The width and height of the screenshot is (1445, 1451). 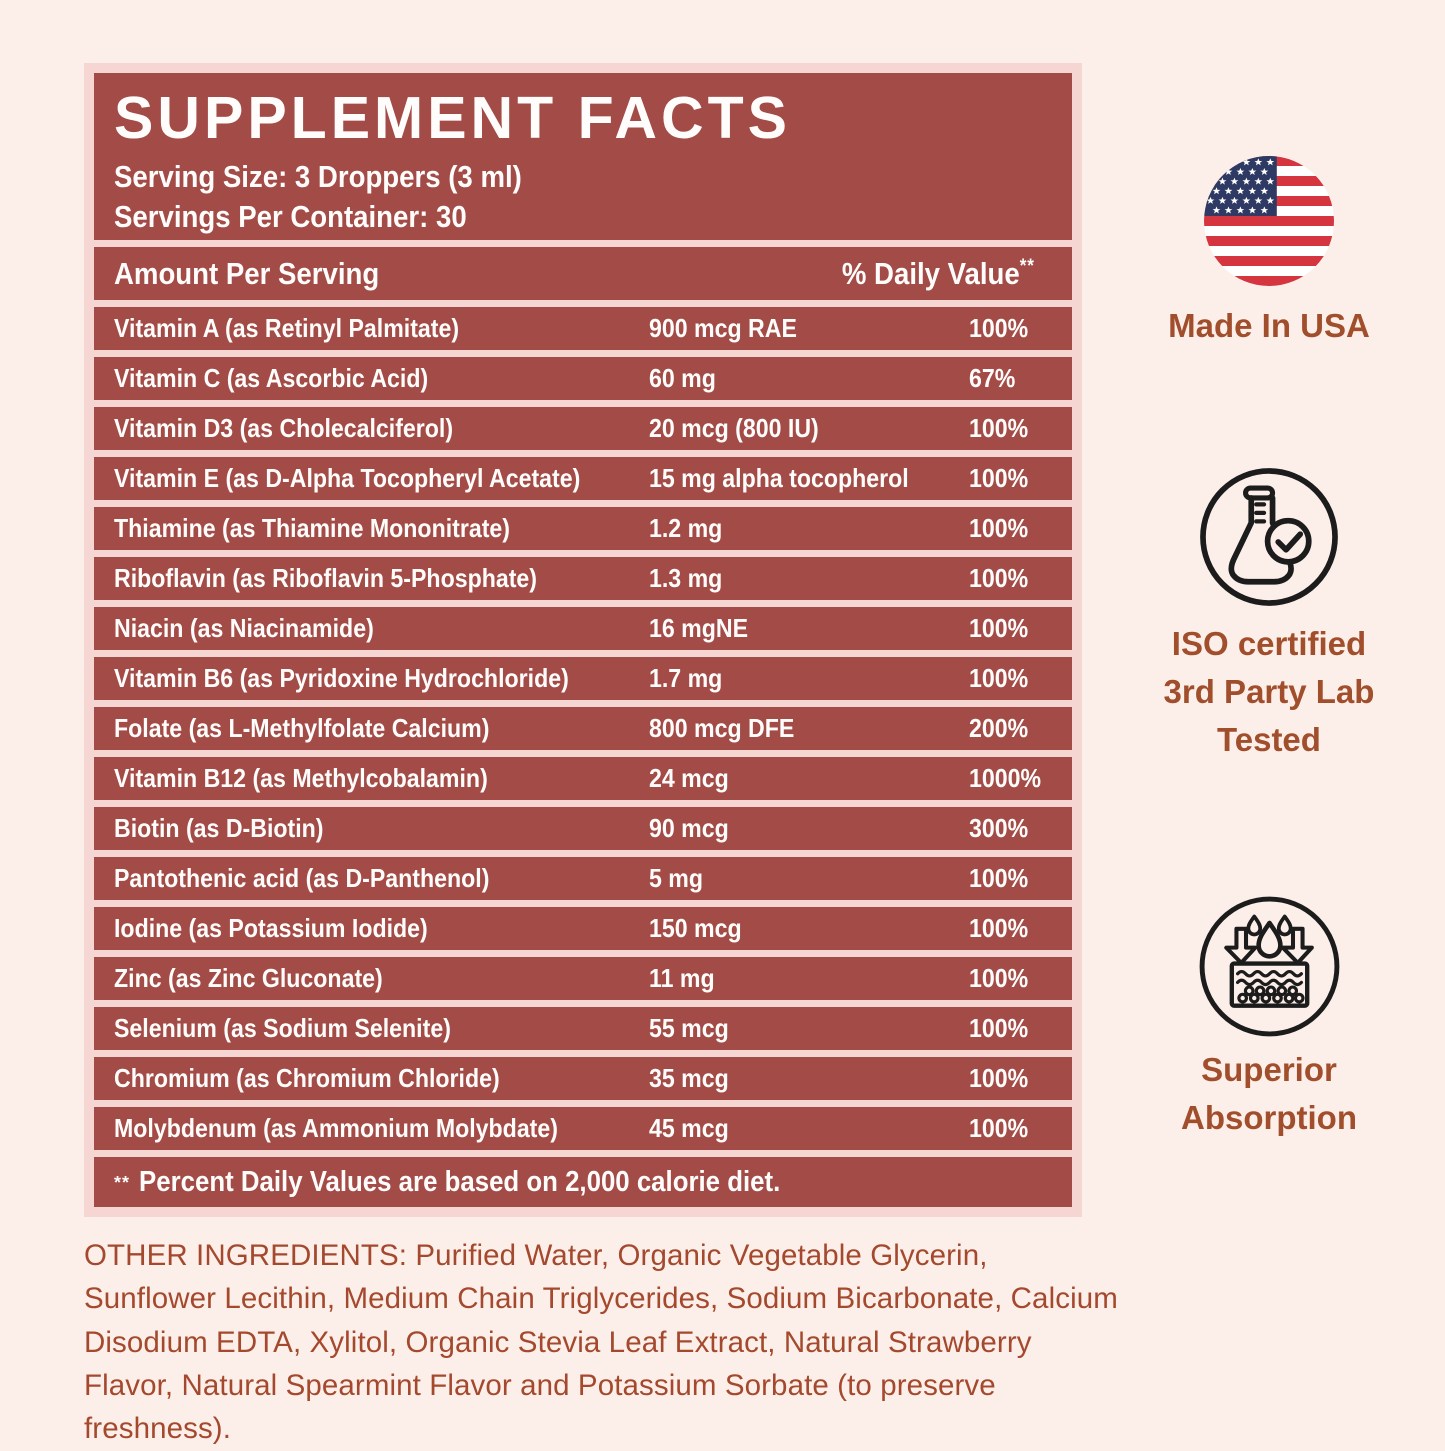 I want to click on nutrient-name: Thiamine (as Thiamine Mononitrate), so click(x=312, y=528).